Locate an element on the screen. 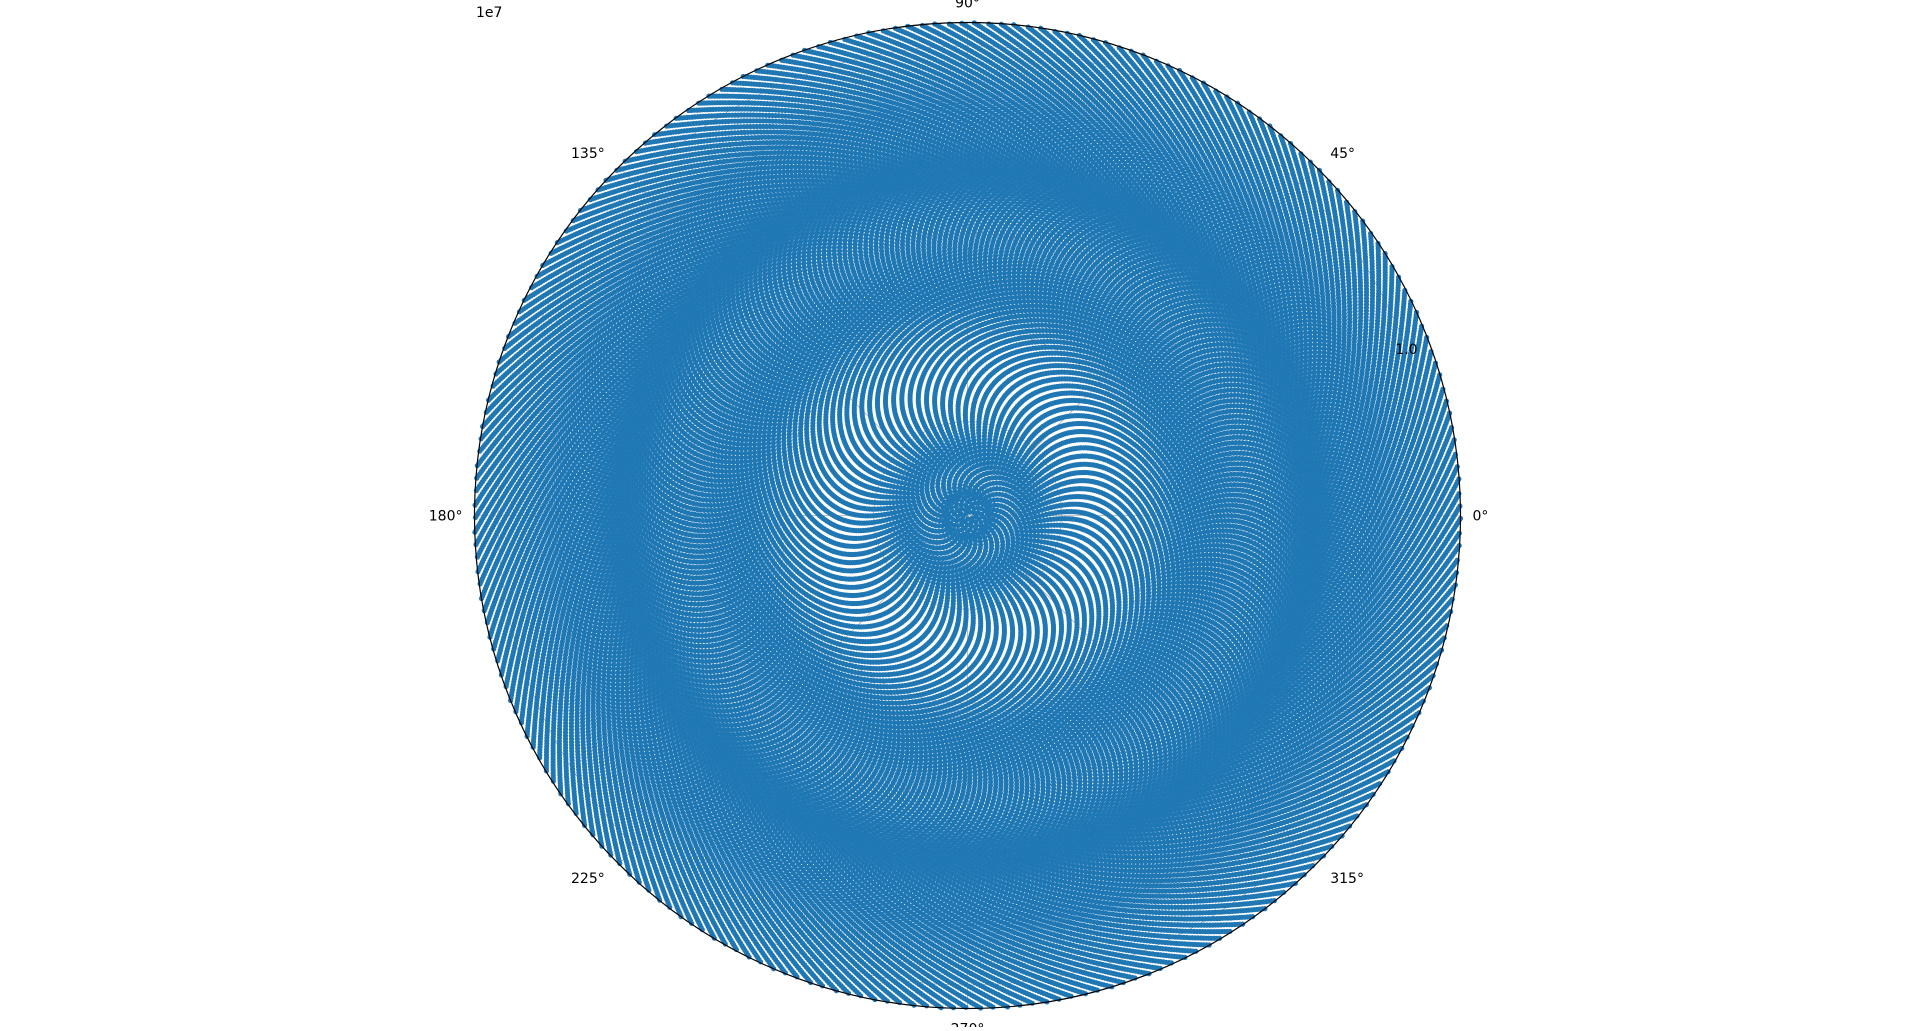  theta-tick-label: 0° is located at coordinates (1481, 517).